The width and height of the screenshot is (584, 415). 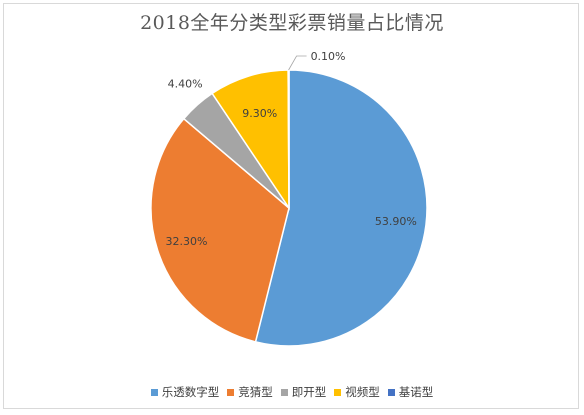 I want to click on legend-item-0: 乐透数字型, so click(x=185, y=392).